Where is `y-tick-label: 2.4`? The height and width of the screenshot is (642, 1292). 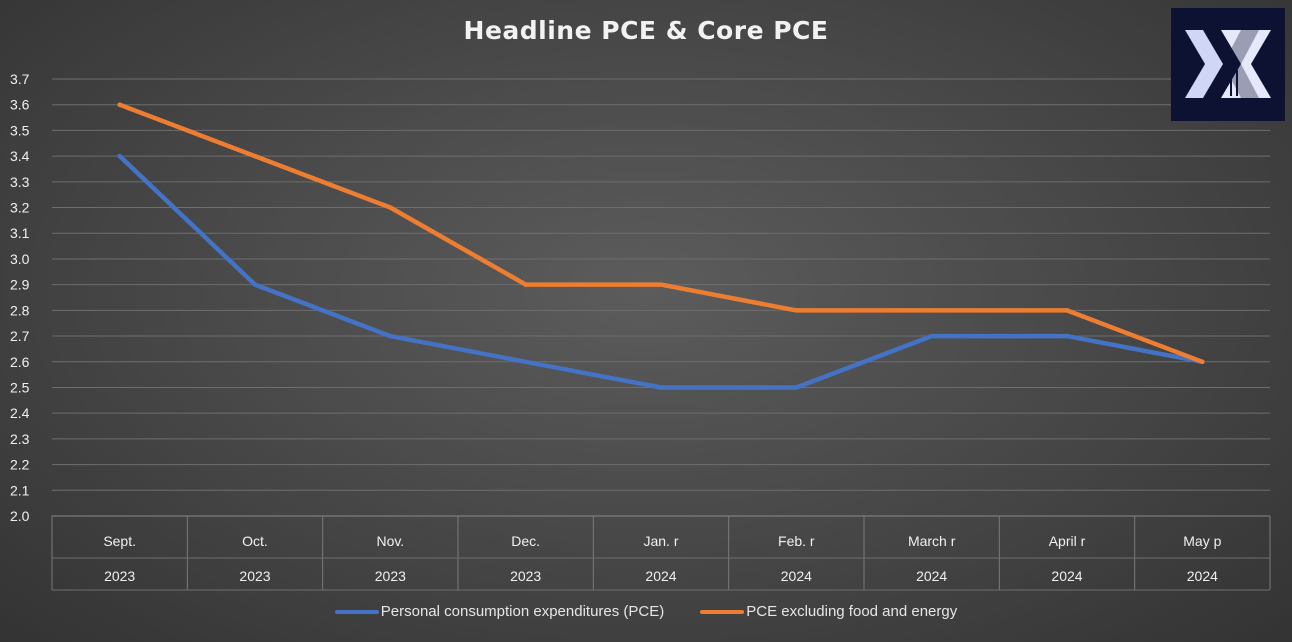
y-tick-label: 2.4 is located at coordinates (20, 413).